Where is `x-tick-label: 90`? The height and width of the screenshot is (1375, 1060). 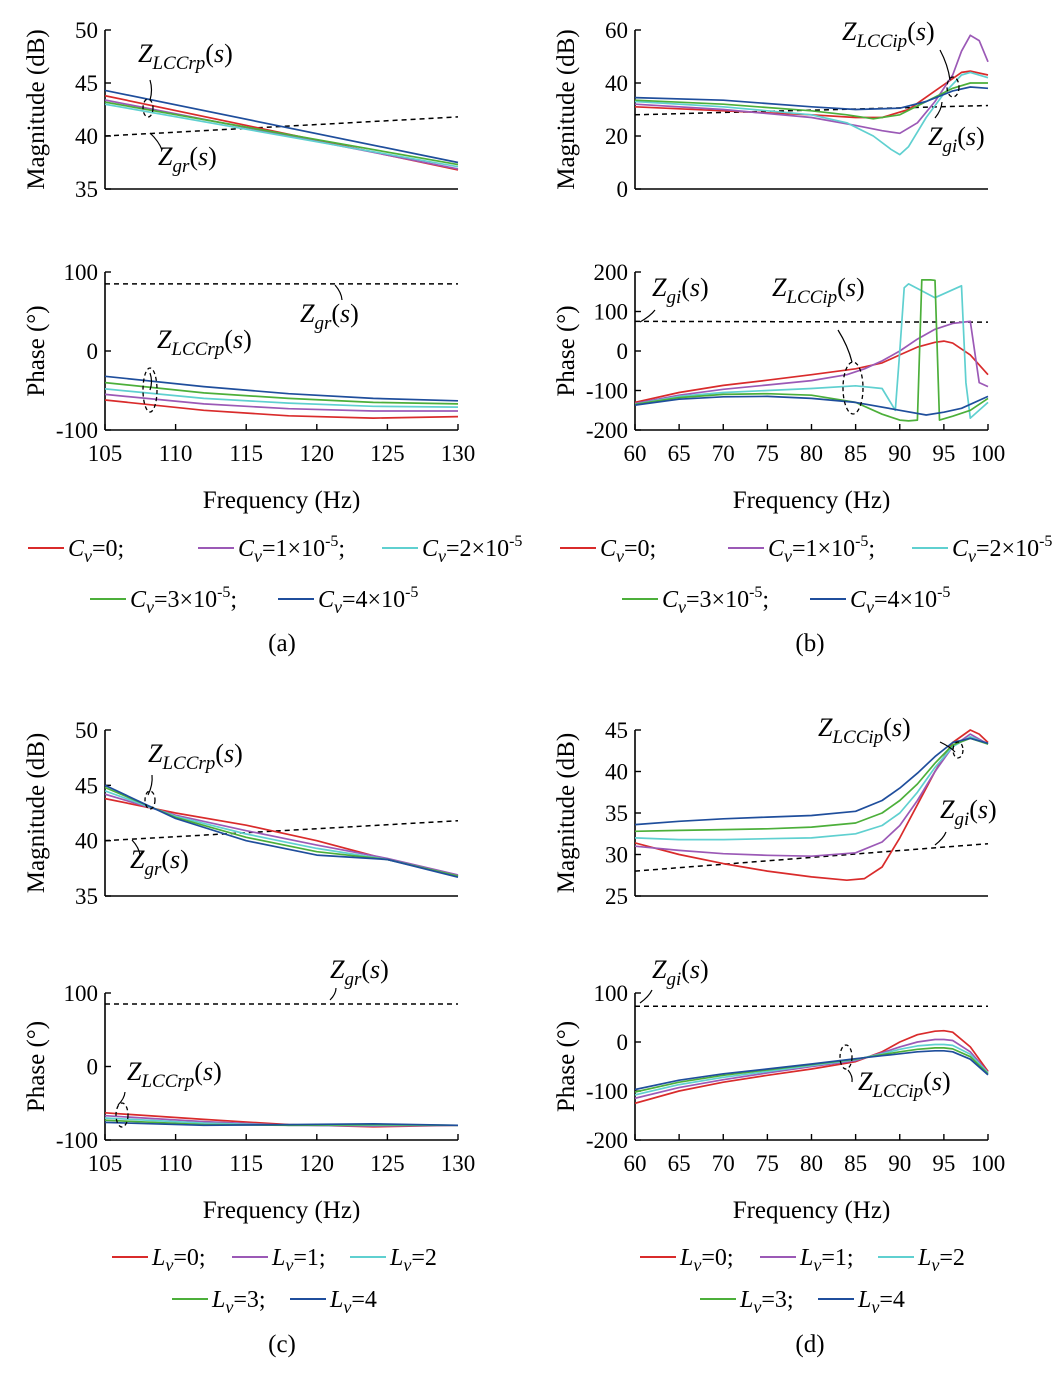 x-tick-label: 90 is located at coordinates (899, 453).